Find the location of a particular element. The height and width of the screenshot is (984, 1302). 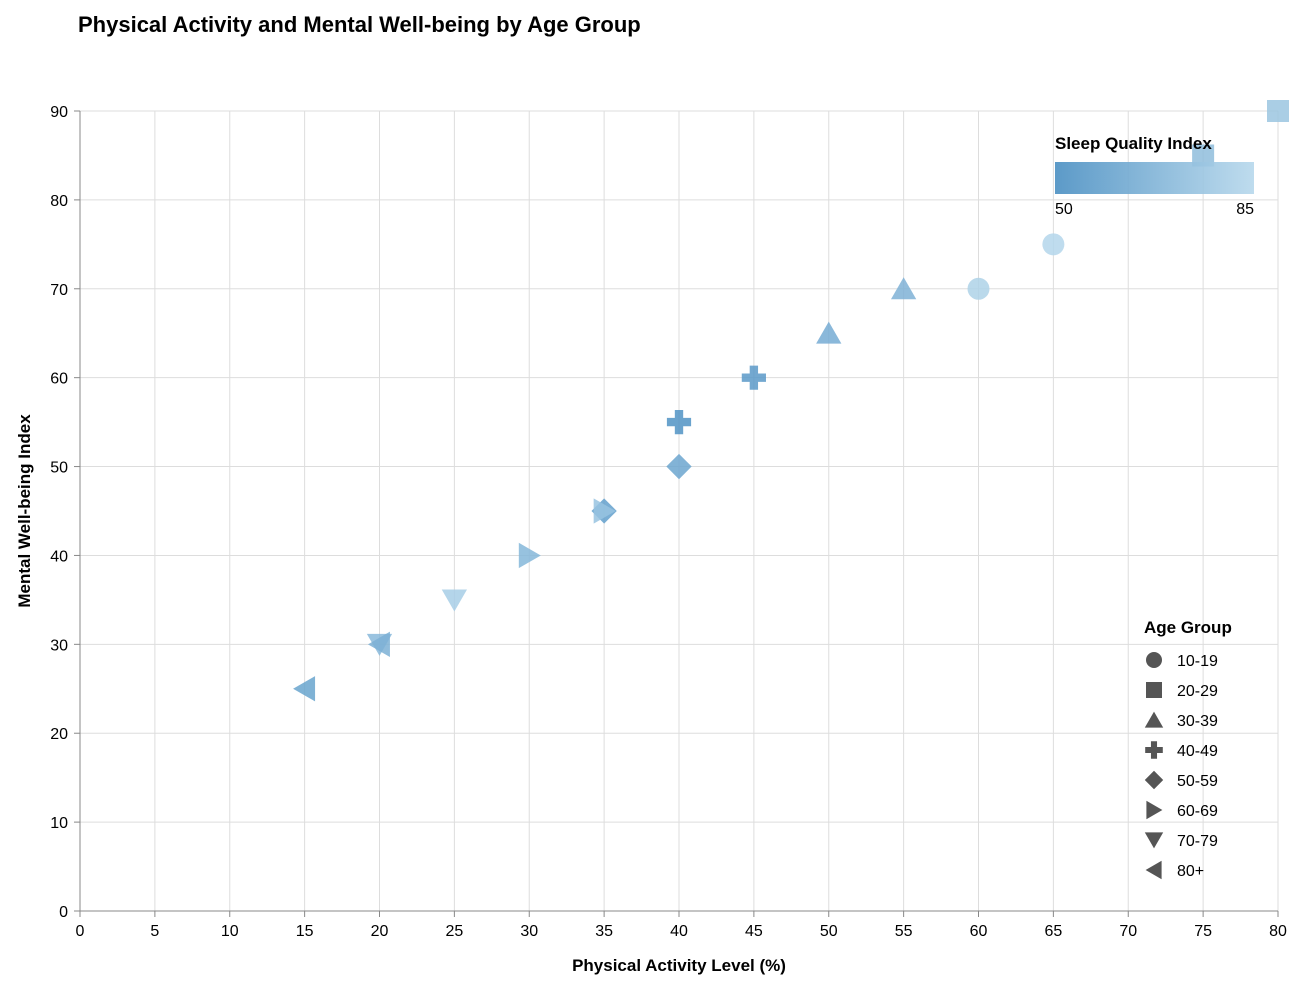

y-tick-label: 50 is located at coordinates (59, 468).